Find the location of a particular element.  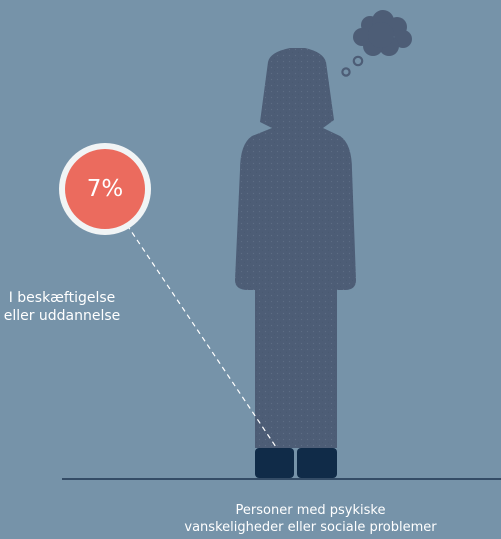

stat-label-line1: I beskæftigelse is located at coordinates (62, 298).